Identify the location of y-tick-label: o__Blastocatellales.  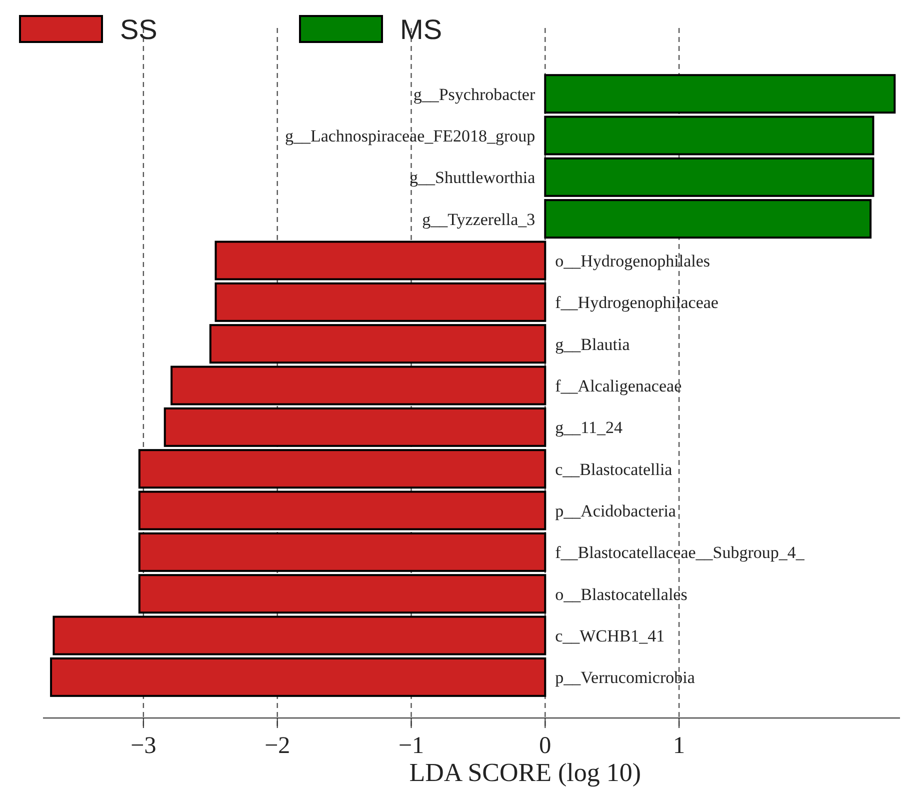
(621, 594).